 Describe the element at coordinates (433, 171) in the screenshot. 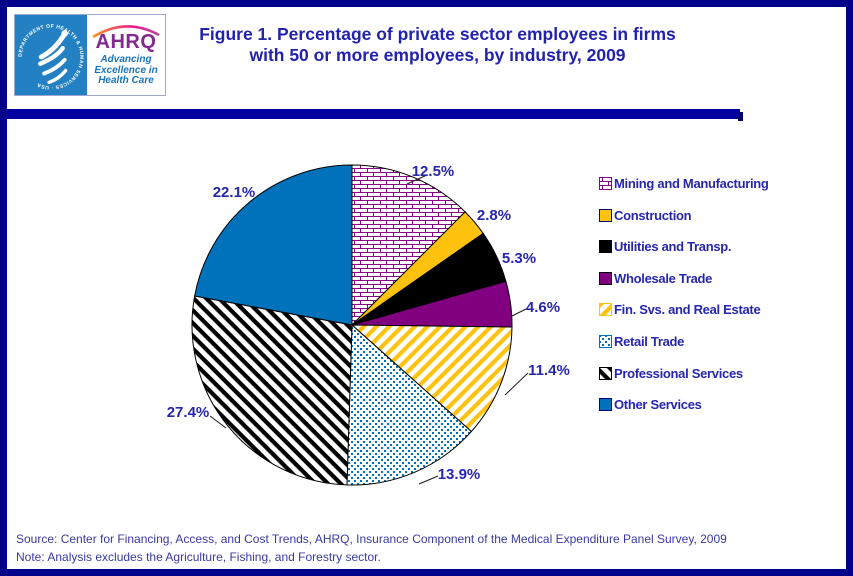

I see `slice-value-label: 12.5%` at that location.